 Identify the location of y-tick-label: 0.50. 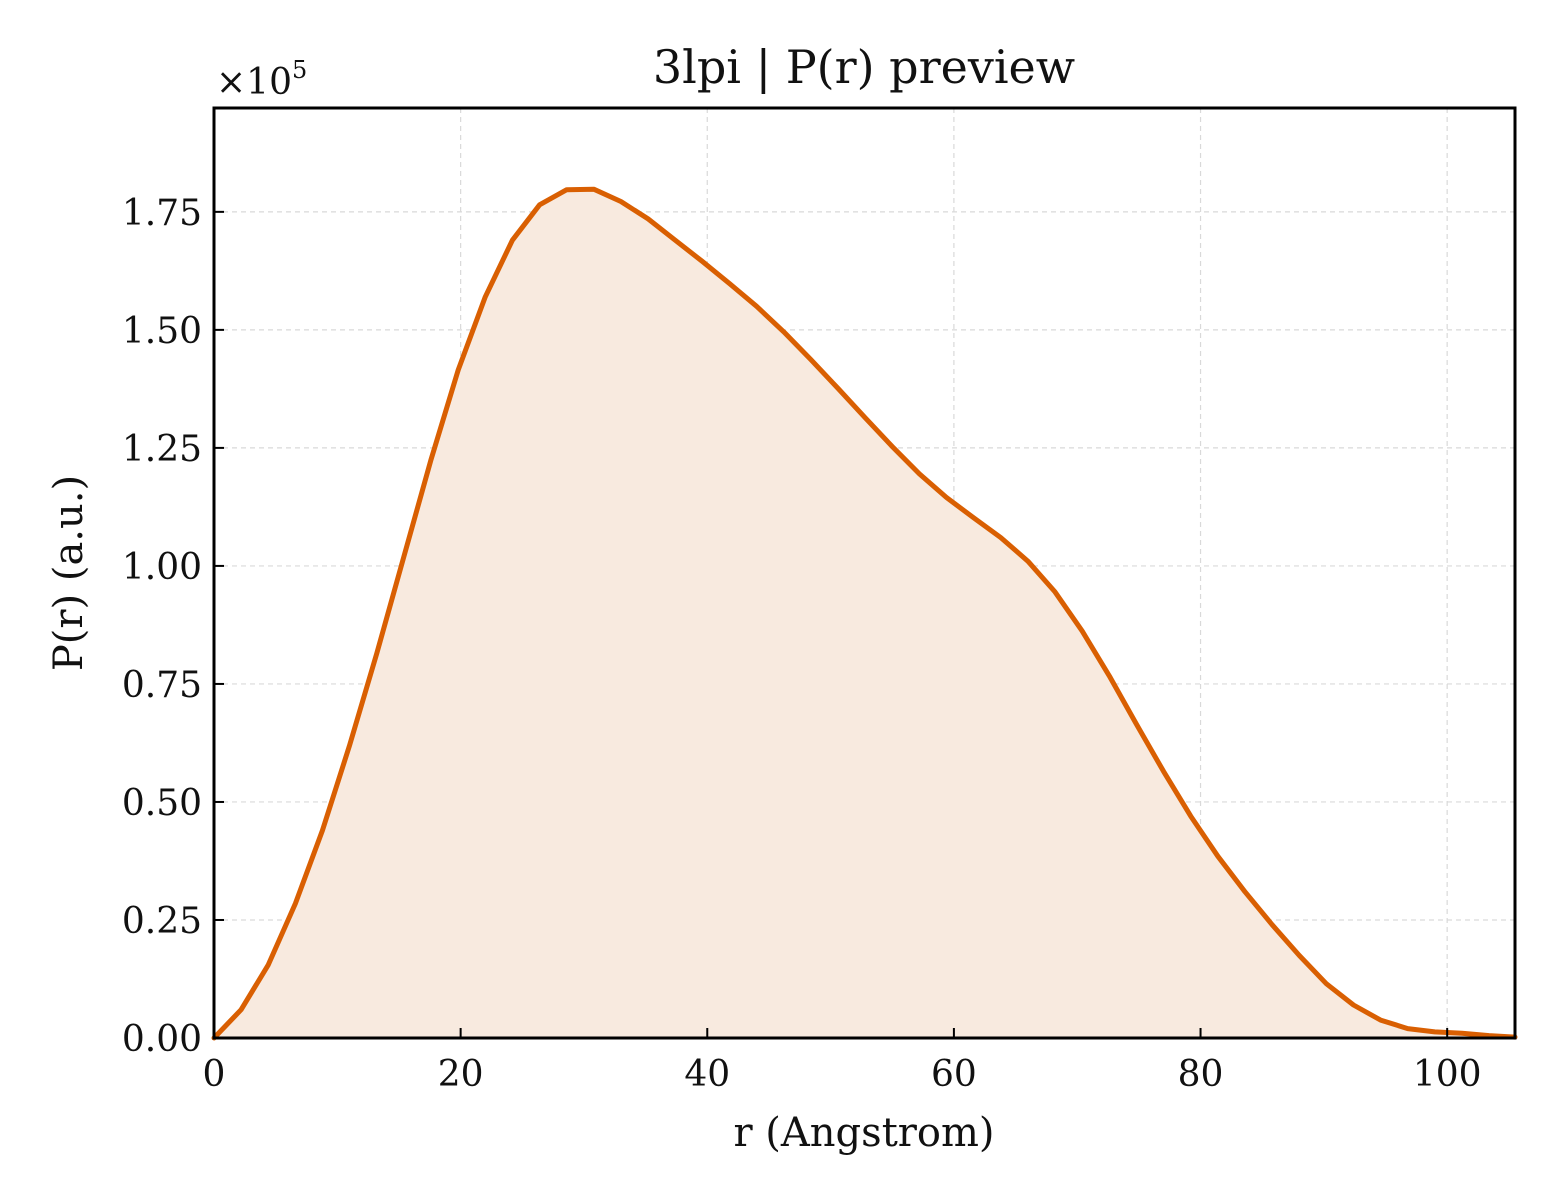
(162, 803).